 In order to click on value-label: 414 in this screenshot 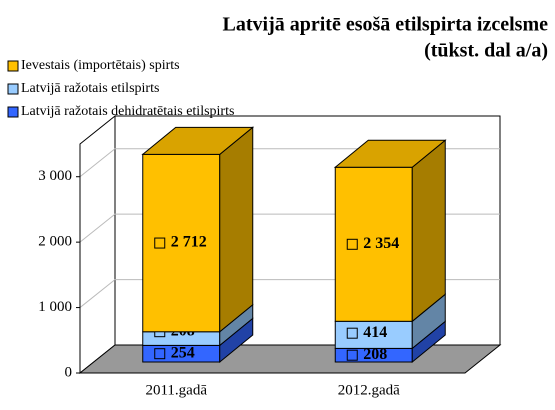, I will do `click(375, 332)`.